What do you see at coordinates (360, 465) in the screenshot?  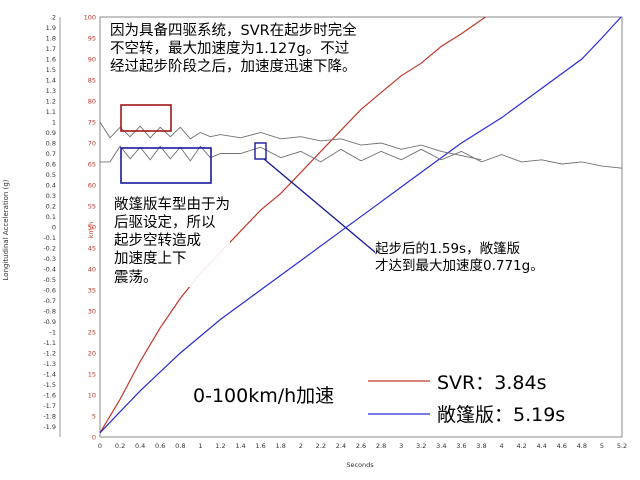 I see `x-axis-label: Seconds` at bounding box center [360, 465].